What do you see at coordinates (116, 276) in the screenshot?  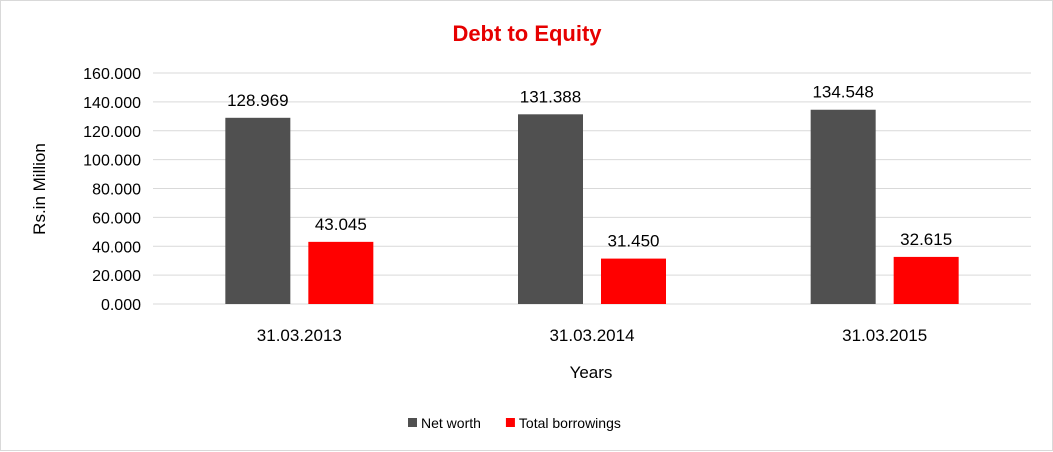 I see `y-tick-label: 20.000` at bounding box center [116, 276].